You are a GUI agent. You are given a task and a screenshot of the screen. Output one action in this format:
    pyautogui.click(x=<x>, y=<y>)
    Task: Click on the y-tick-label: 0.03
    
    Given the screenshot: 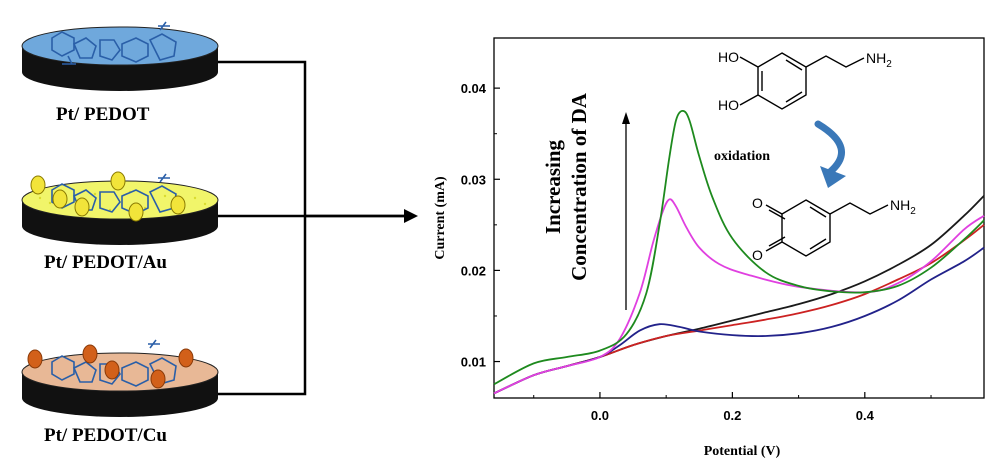 What is the action you would take?
    pyautogui.click(x=473, y=179)
    